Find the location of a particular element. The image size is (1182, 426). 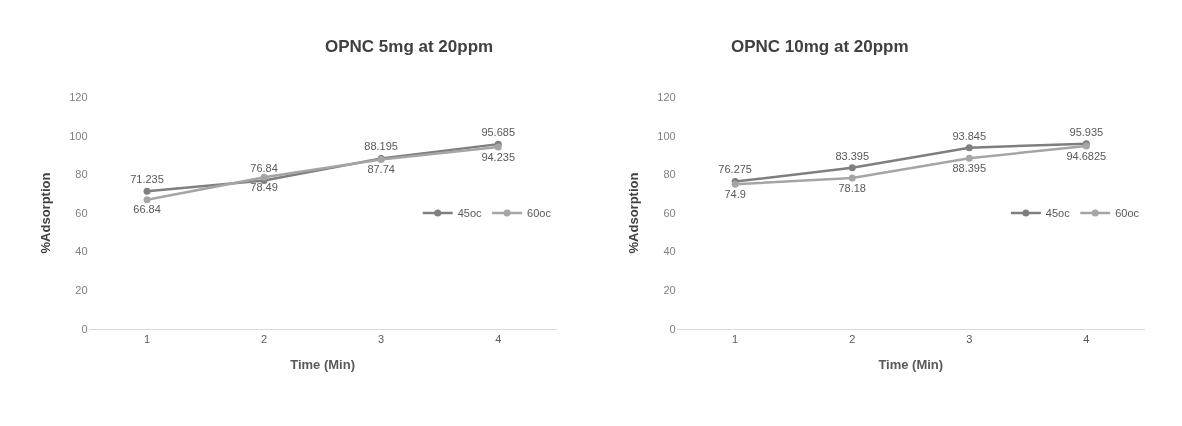

data-label: 94.235 is located at coordinates (498, 156).